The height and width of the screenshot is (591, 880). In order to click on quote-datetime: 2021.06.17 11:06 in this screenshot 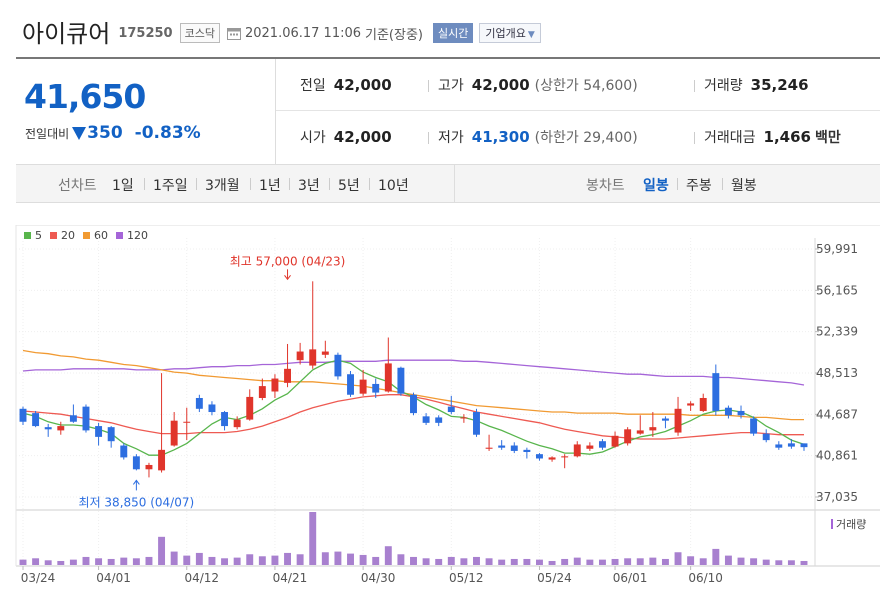, I will do `click(303, 33)`.